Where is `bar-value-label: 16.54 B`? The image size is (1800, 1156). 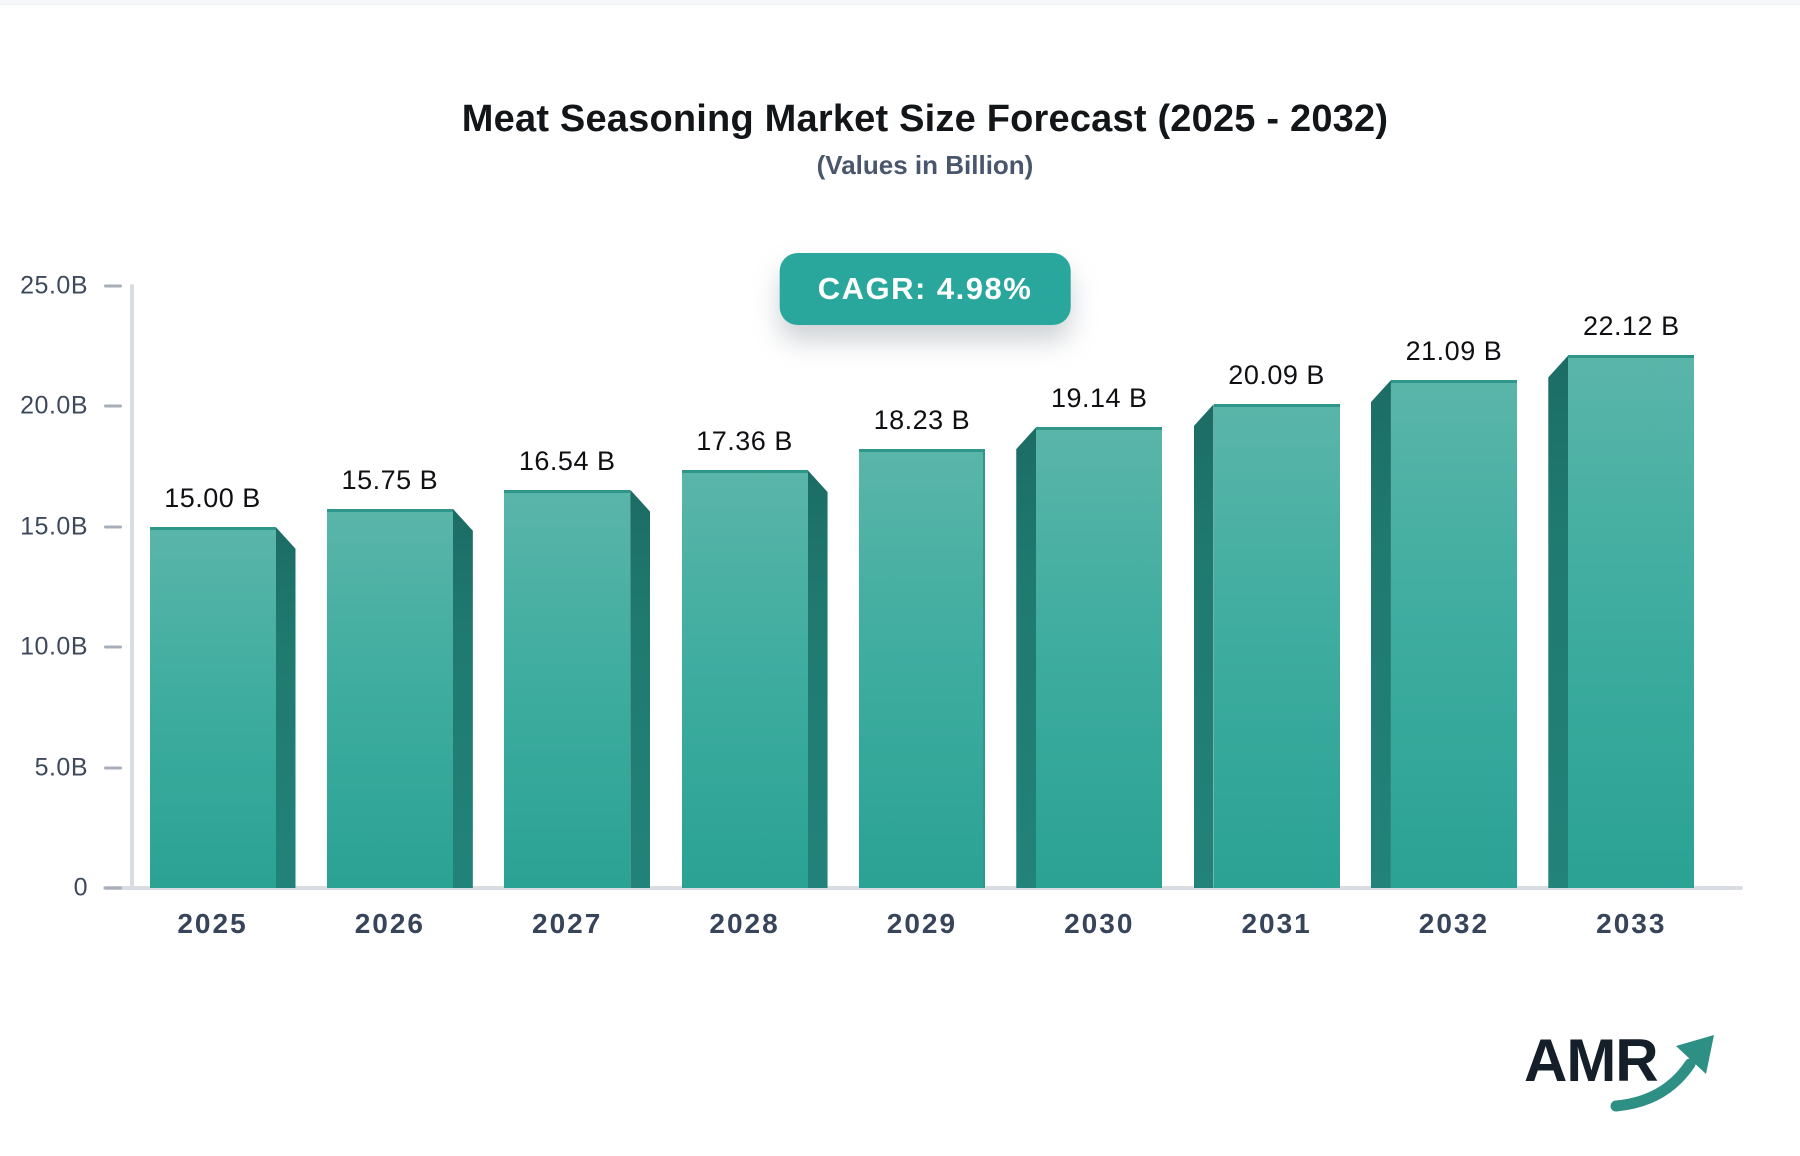
bar-value-label: 16.54 B is located at coordinates (567, 460).